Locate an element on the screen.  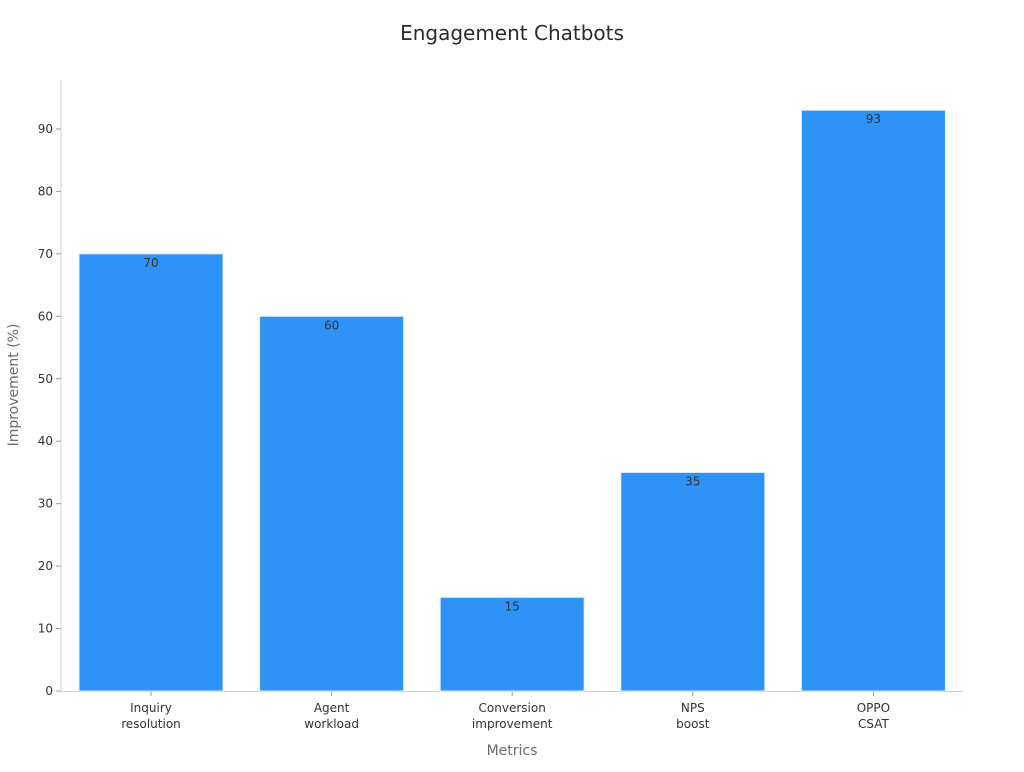
data-label: 70 is located at coordinates (150, 263).